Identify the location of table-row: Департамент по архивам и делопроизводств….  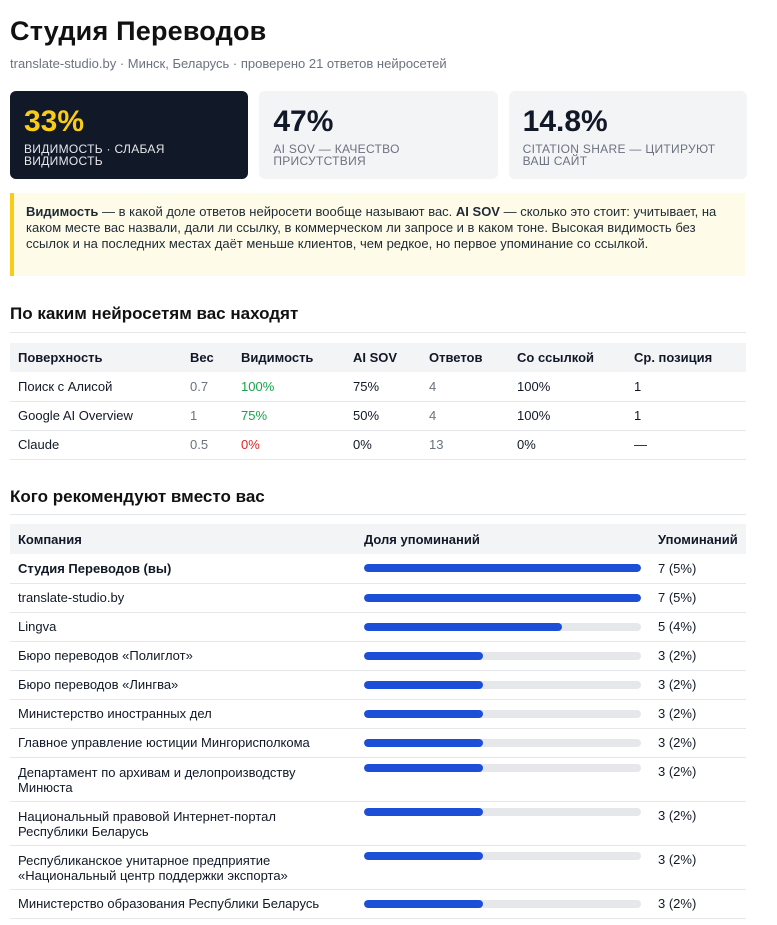
(378, 779).